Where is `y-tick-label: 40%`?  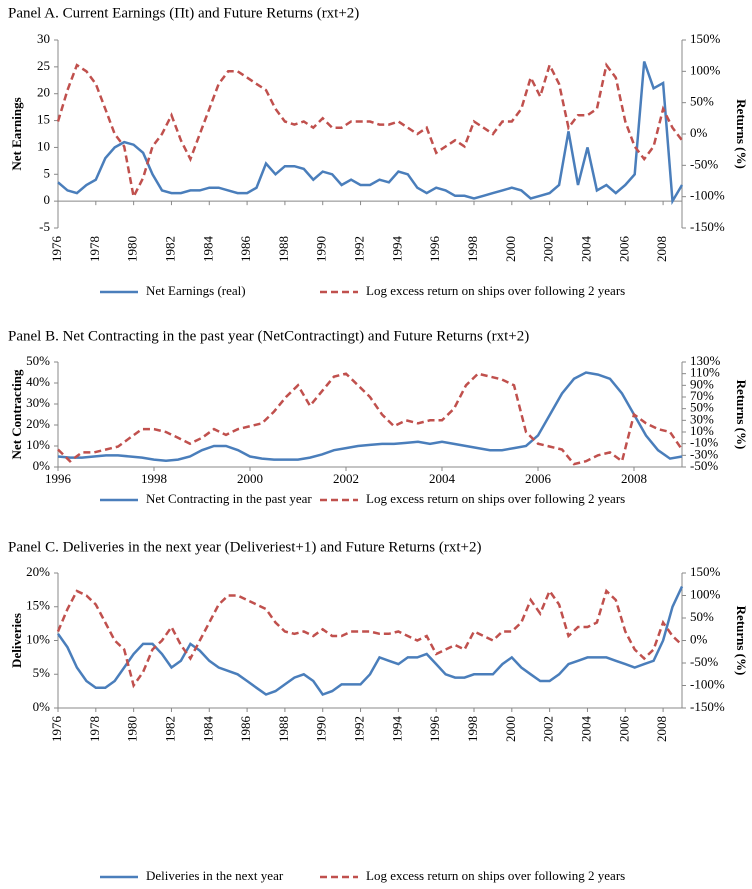 y-tick-label: 40% is located at coordinates (38, 381).